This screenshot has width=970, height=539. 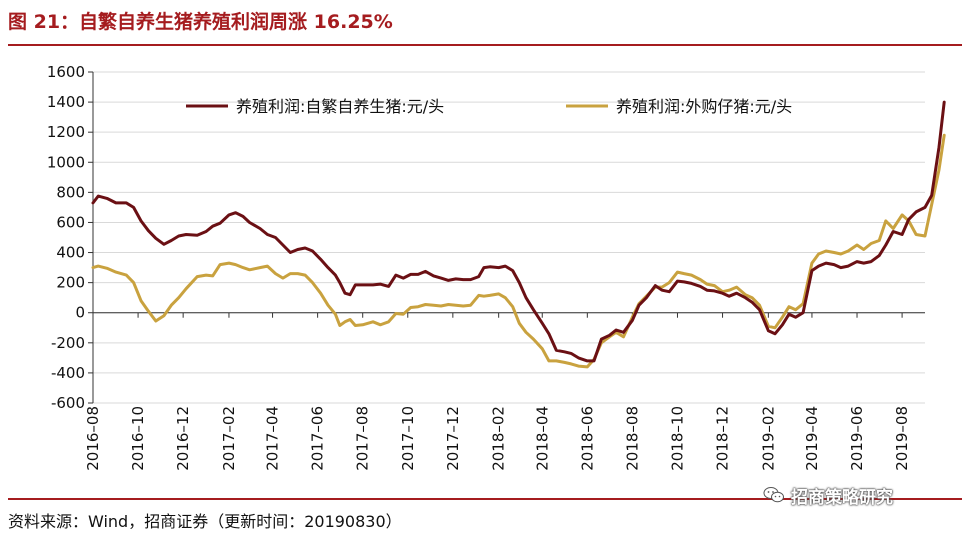 I want to click on y-tick-label: 0, so click(x=80, y=313).